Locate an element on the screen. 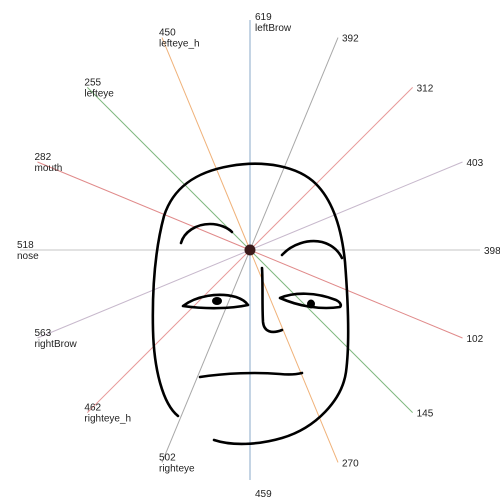 Image resolution: width=500 pixels, height=500 pixels. left-eye is located at coordinates (215, 301).